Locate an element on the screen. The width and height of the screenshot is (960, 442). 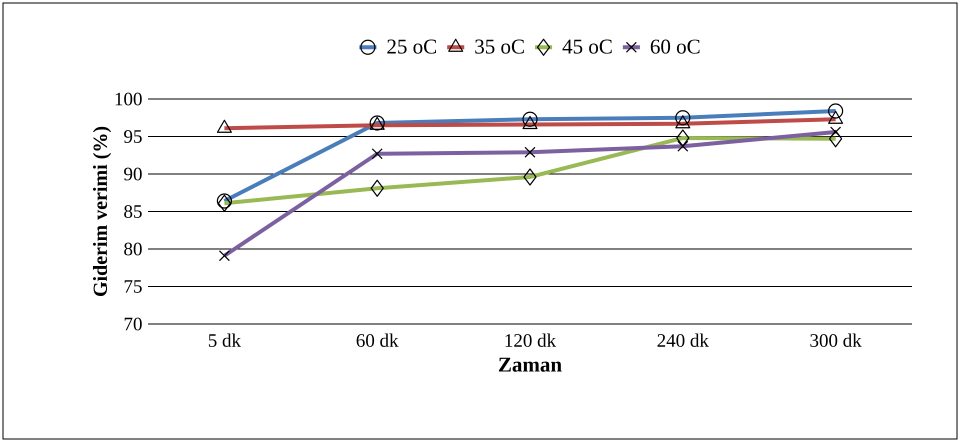
x-axis-title: Zaman is located at coordinates (530, 365).